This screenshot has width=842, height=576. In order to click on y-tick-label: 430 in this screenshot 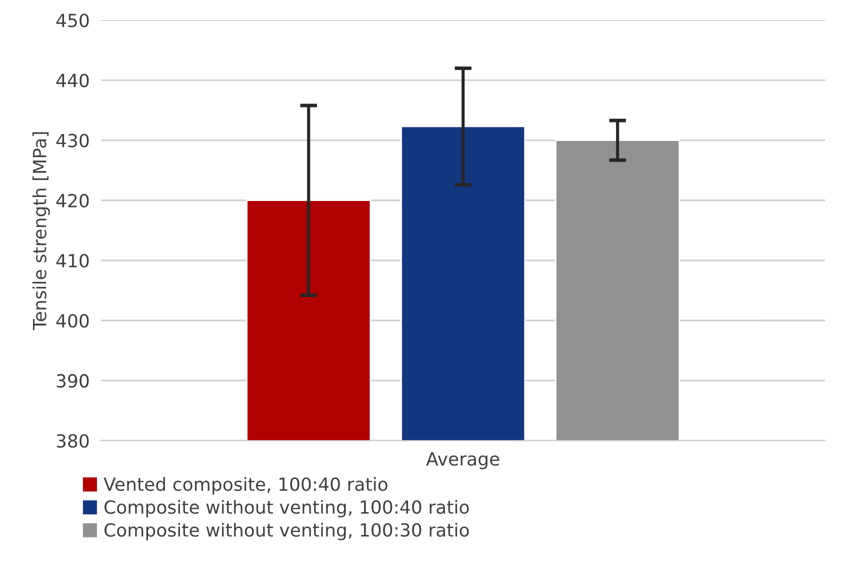, I will do `click(72, 141)`.